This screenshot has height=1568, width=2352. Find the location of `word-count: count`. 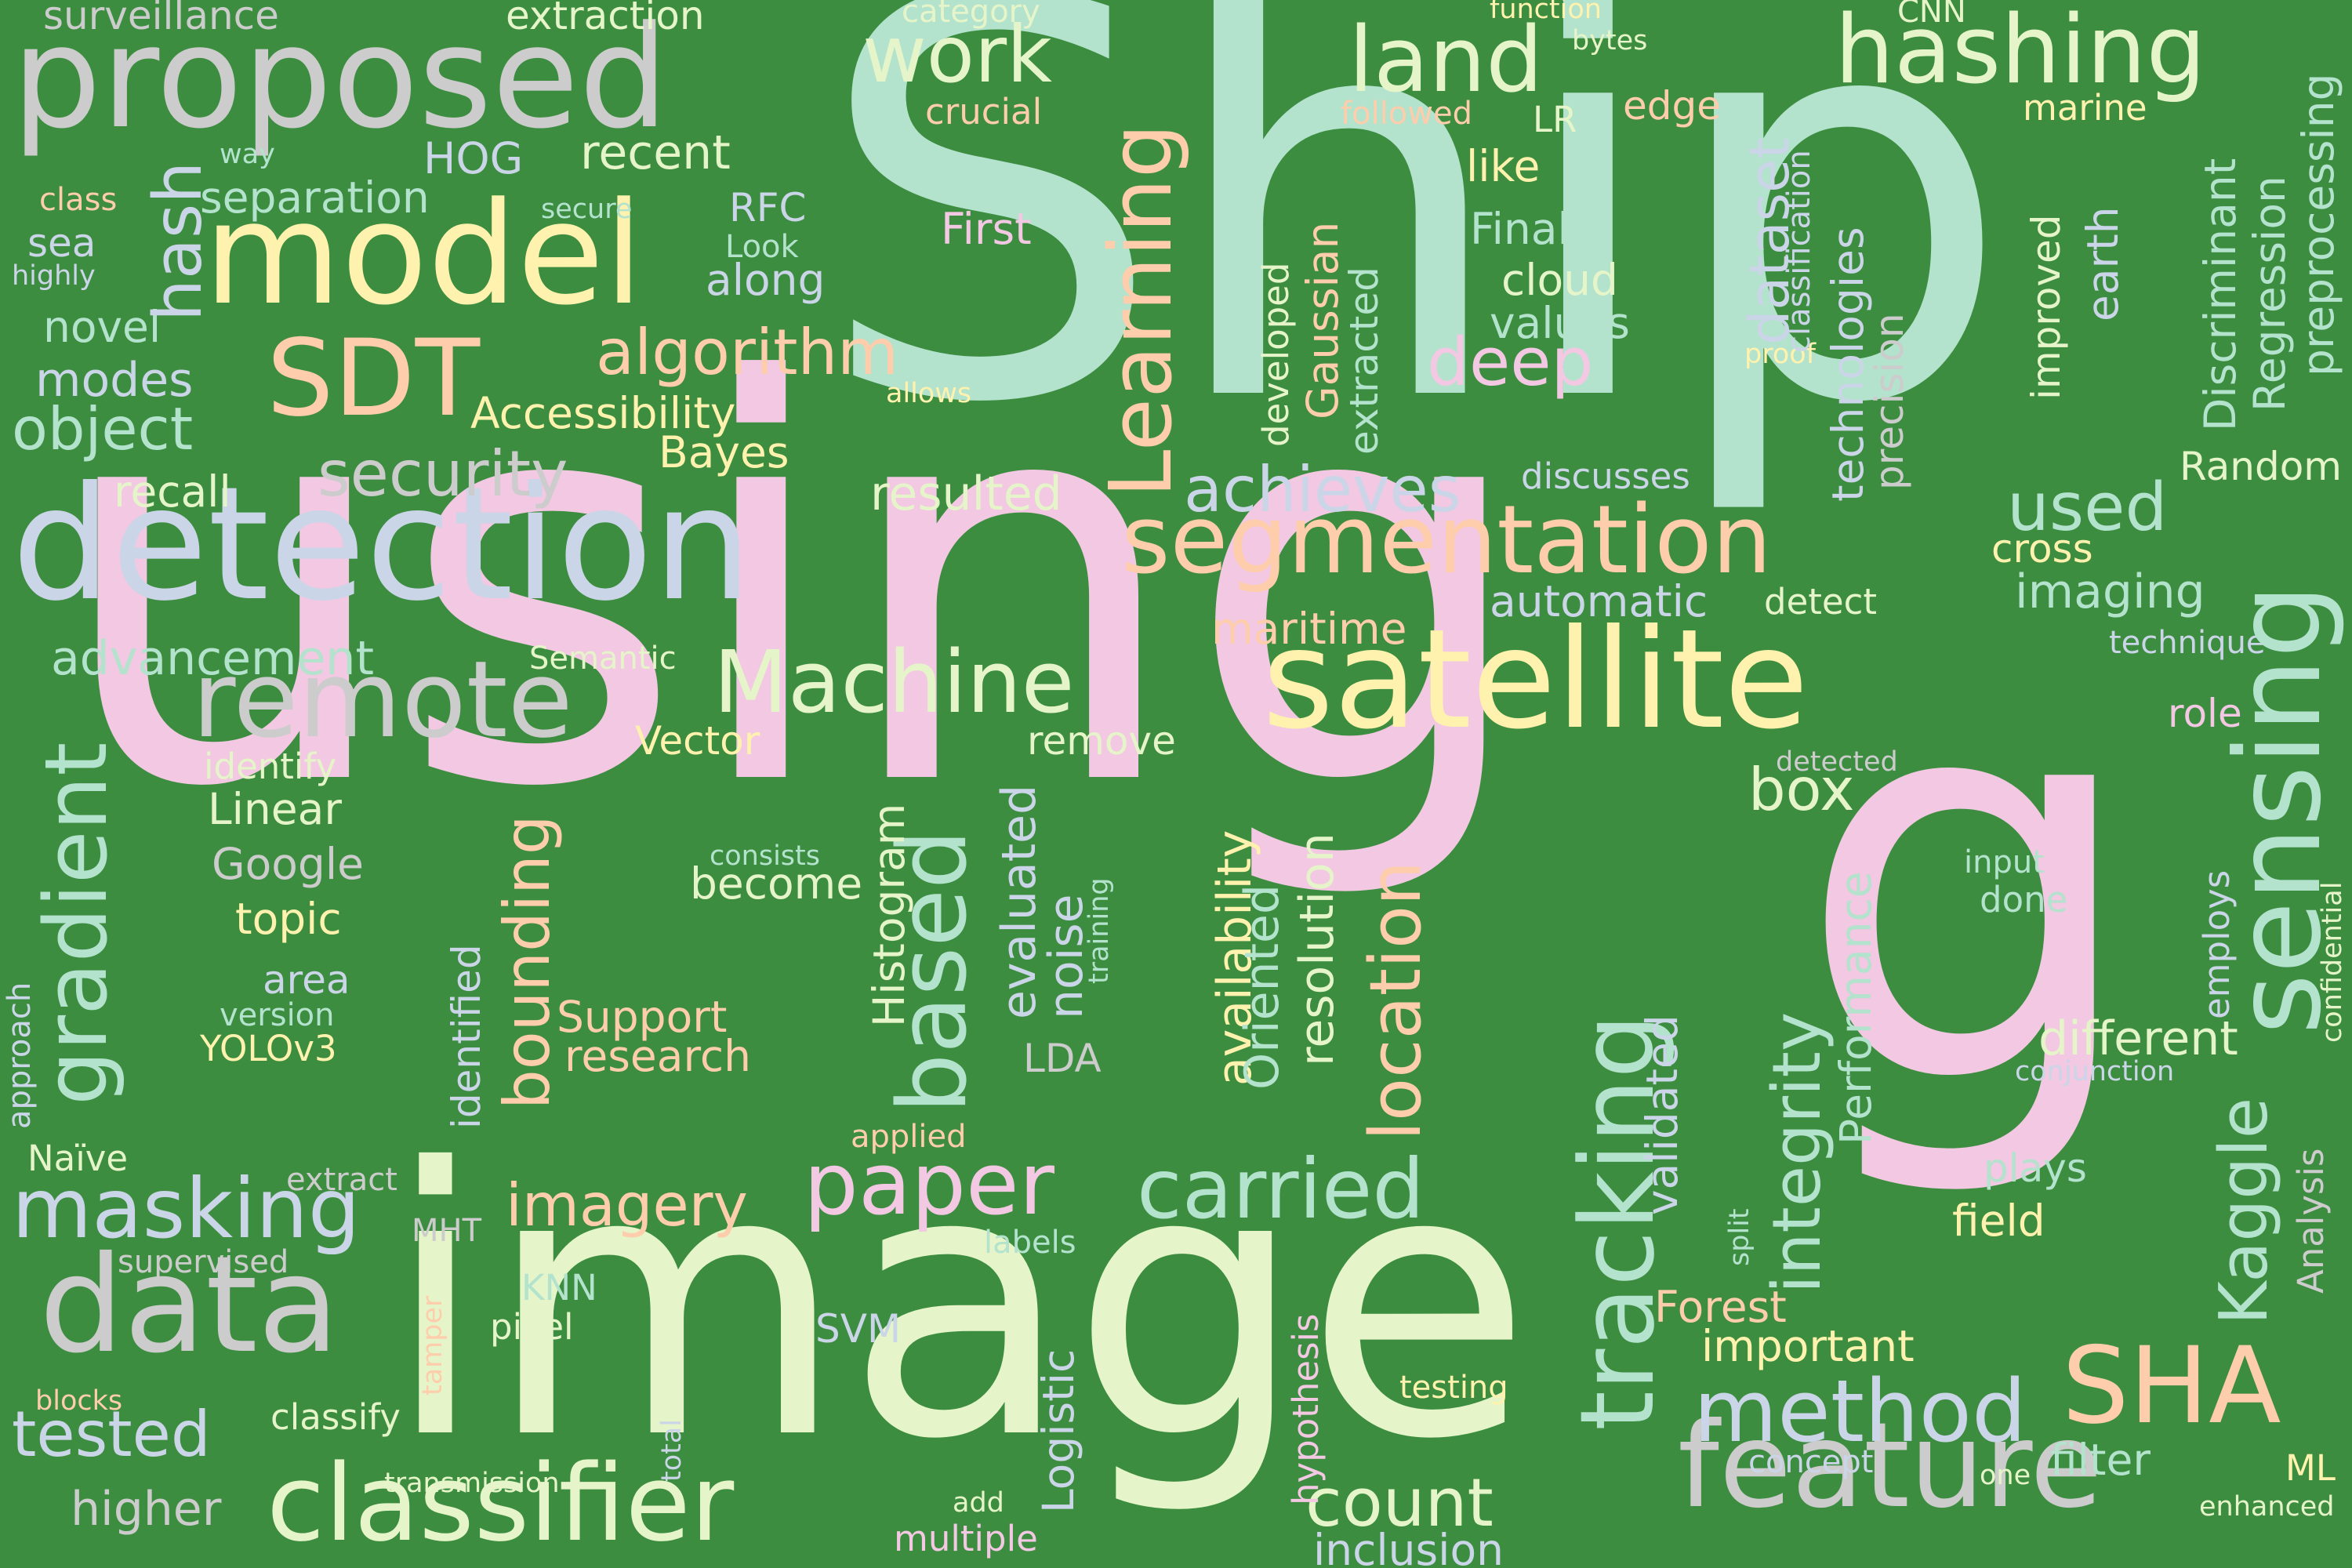

word-count: count is located at coordinates (1399, 1503).